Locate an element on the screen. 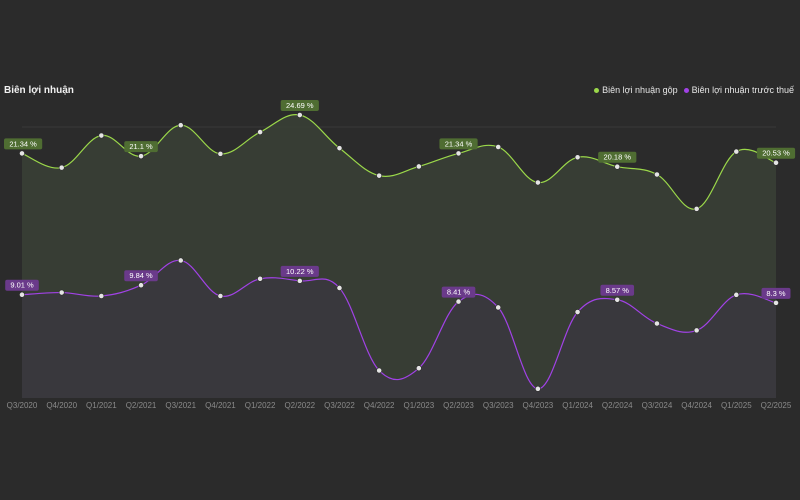 Image resolution: width=800 pixels, height=500 pixels. data-label-pretax-margin-3: 9.84 % is located at coordinates (141, 276).